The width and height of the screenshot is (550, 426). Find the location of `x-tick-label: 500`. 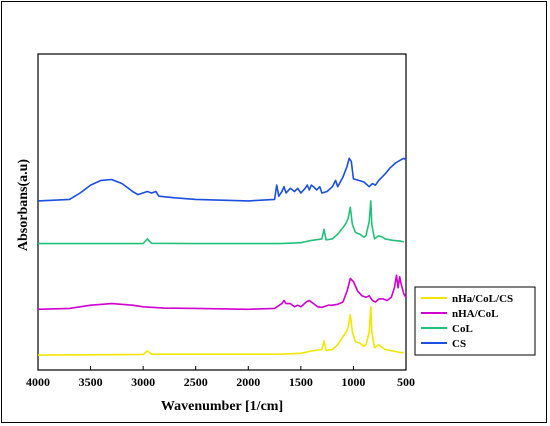

x-tick-label: 500 is located at coordinates (406, 382).